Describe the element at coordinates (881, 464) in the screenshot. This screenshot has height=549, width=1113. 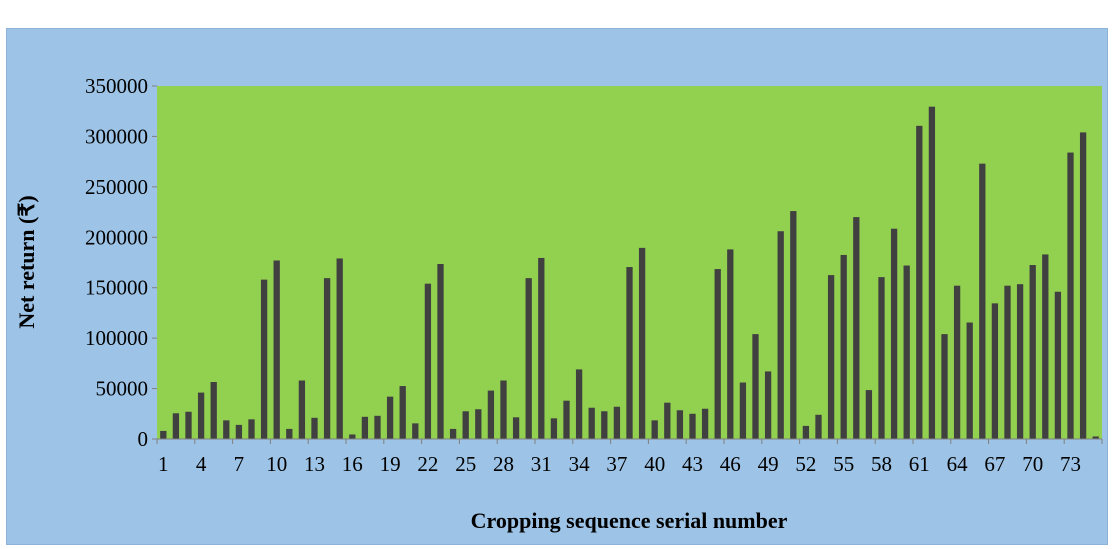
I see `x-tick-label: 58` at that location.